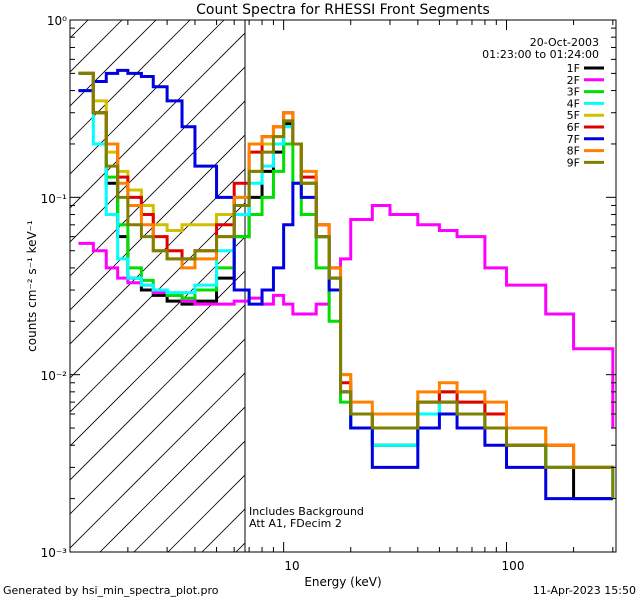 This screenshot has width=640, height=600. Describe the element at coordinates (573, 139) in the screenshot. I see `legend-label-7F: 7F` at that location.